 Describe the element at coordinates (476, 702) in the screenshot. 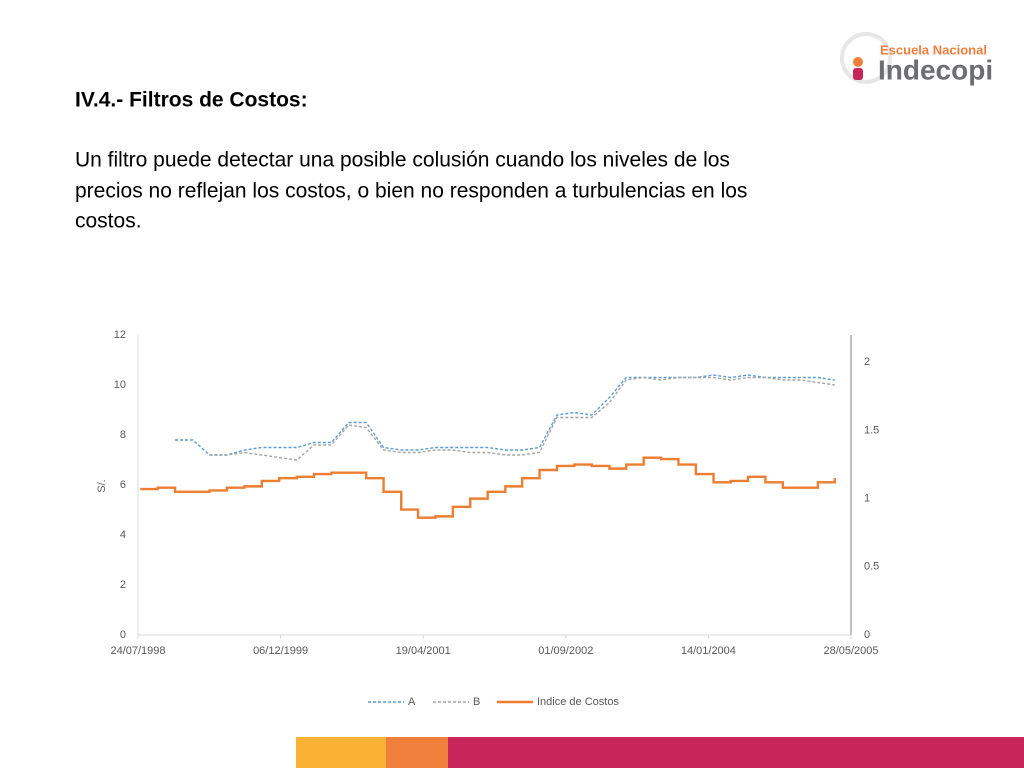

I see `legend-label: B` at that location.